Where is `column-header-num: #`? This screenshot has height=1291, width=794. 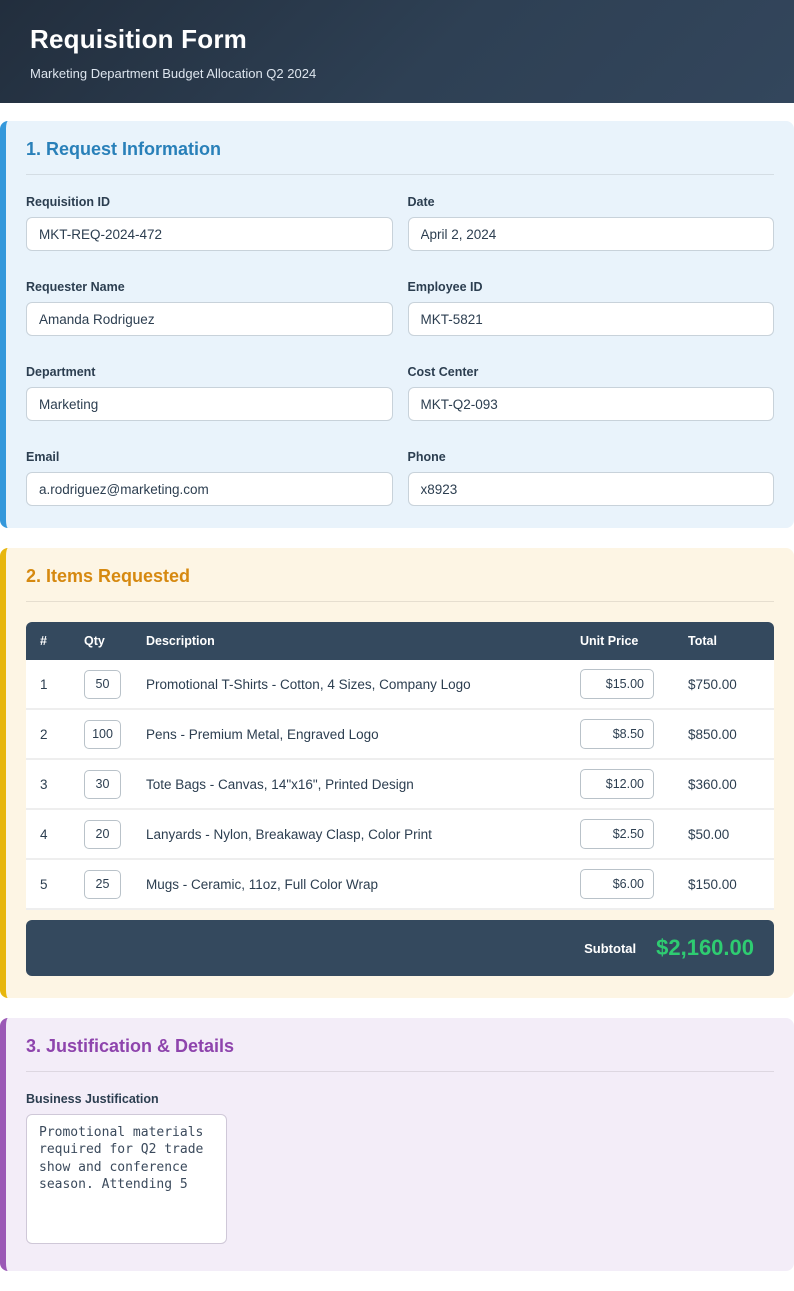
column-header-num: # is located at coordinates (50, 641).